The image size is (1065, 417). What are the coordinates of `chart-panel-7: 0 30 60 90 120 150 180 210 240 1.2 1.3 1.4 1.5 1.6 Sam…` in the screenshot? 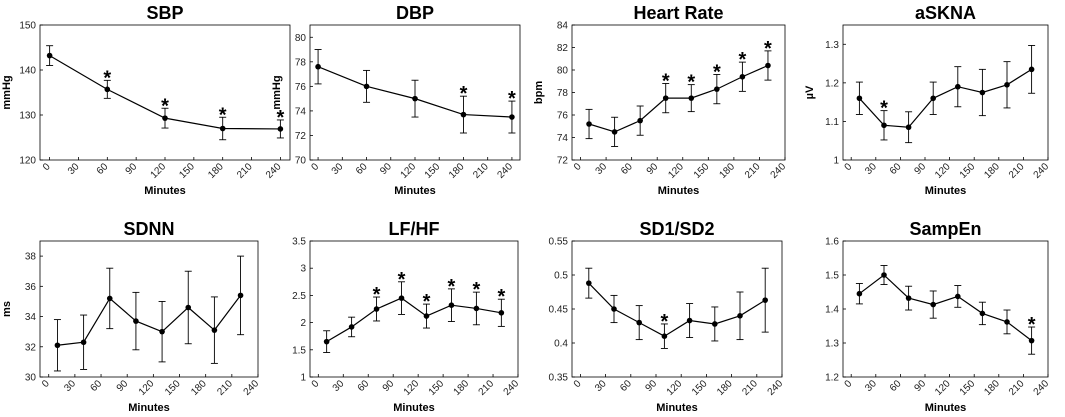 It's located at (938, 316).